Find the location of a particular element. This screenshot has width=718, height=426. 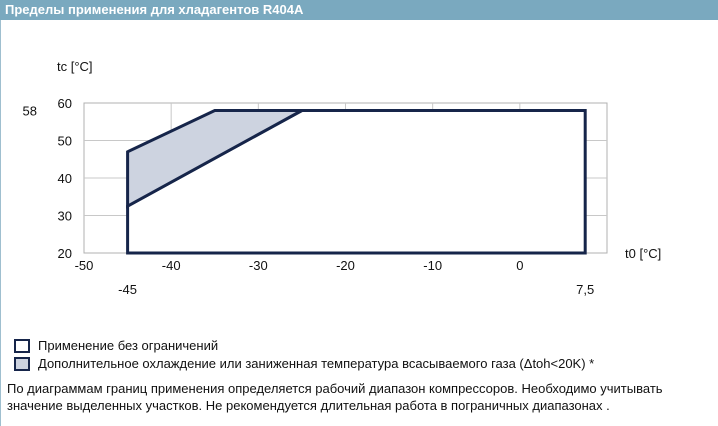

page-title: Пределы применения для хладагентов R404A is located at coordinates (359, 10).